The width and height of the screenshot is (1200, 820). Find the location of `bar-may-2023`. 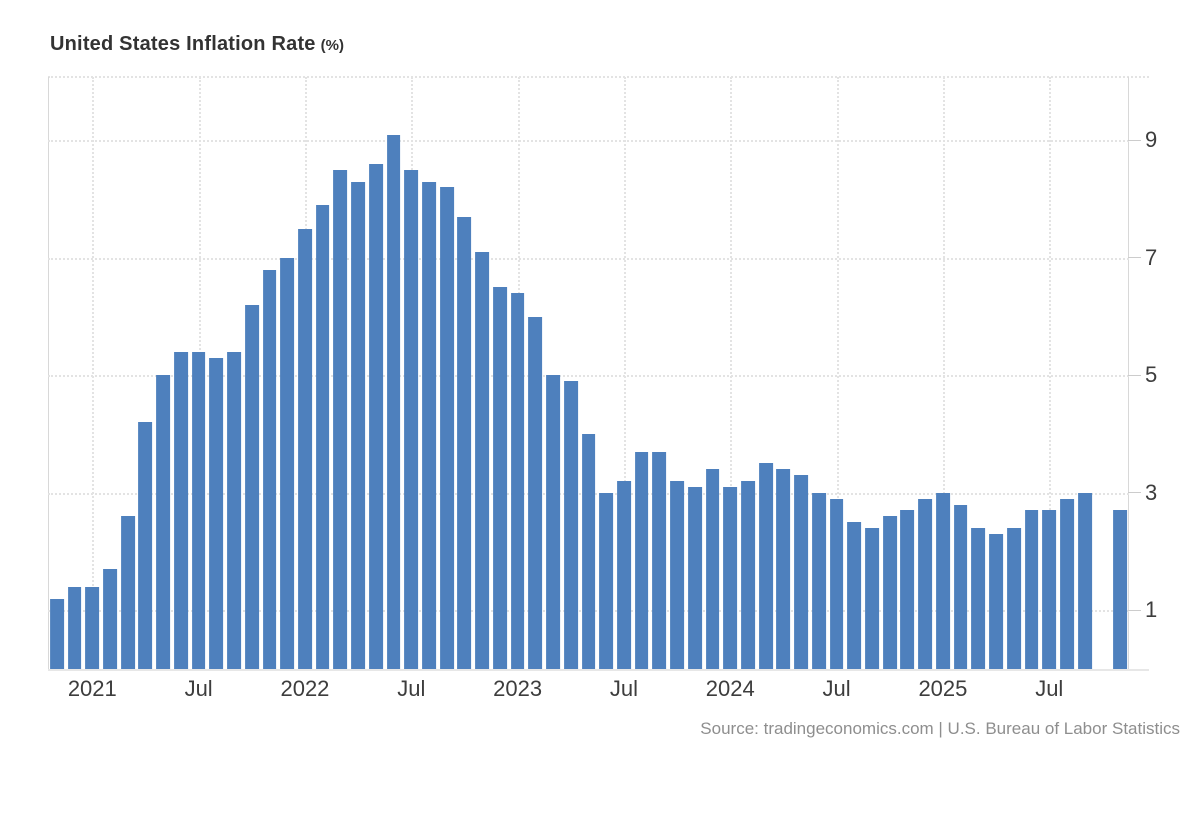

bar-may-2023 is located at coordinates (588, 551).